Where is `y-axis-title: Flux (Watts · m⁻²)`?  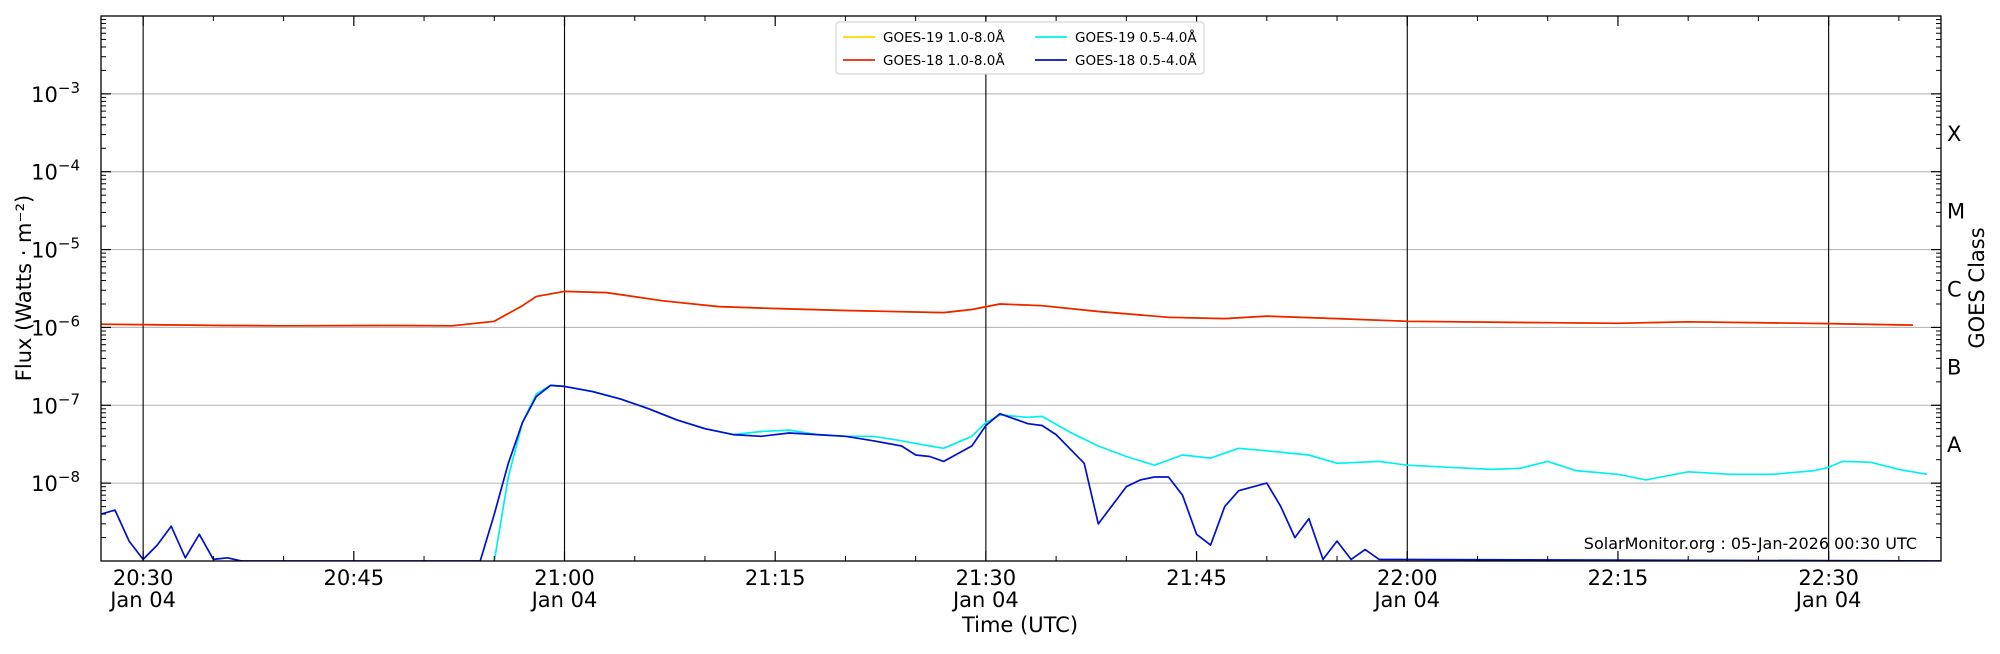 y-axis-title: Flux (Watts · m⁻²) is located at coordinates (24, 288).